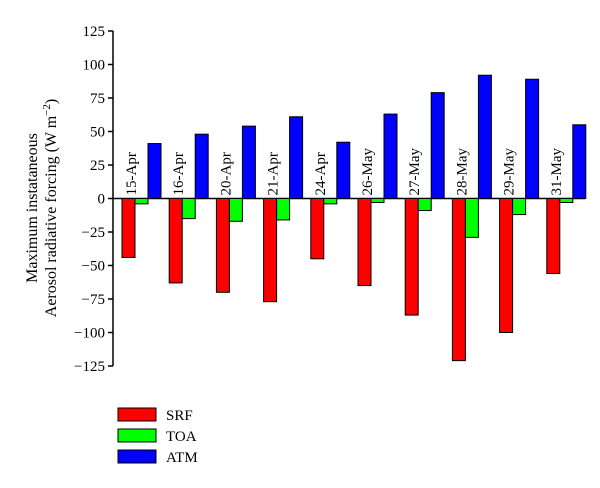 This screenshot has height=488, width=600. Describe the element at coordinates (97, 99) in the screenshot. I see `y-tick-label: 75` at that location.